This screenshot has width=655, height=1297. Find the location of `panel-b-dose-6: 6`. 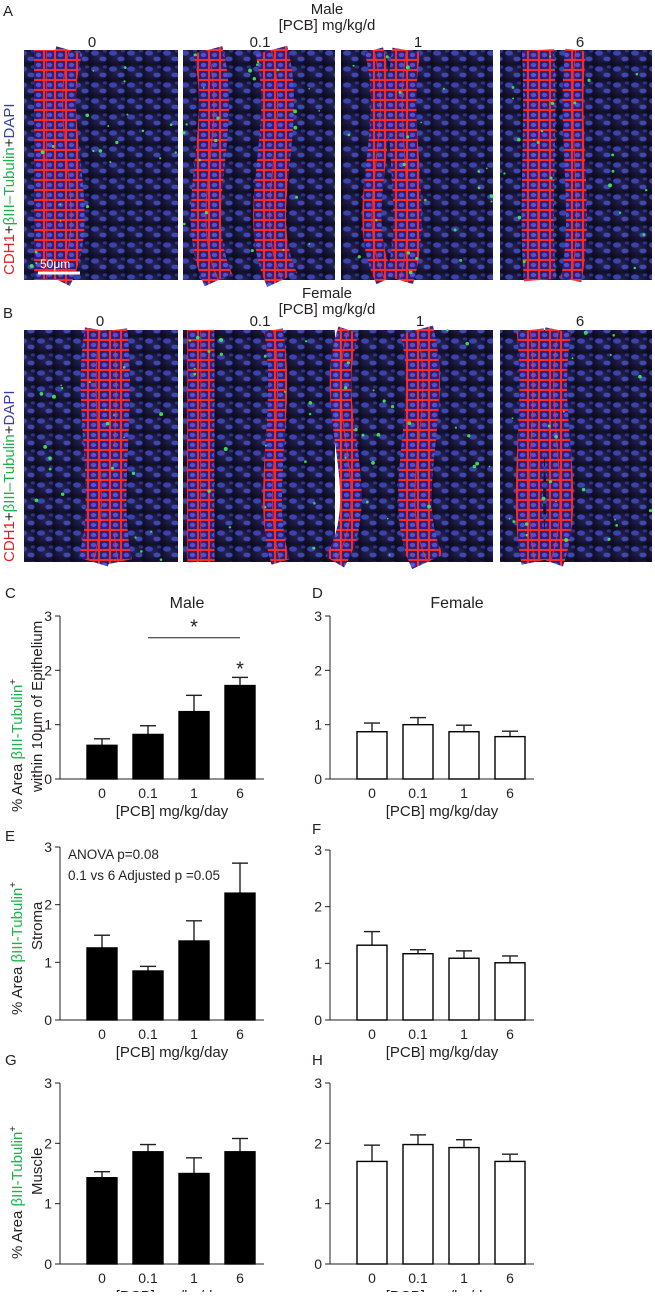

panel-b-dose-6: 6 is located at coordinates (580, 321).